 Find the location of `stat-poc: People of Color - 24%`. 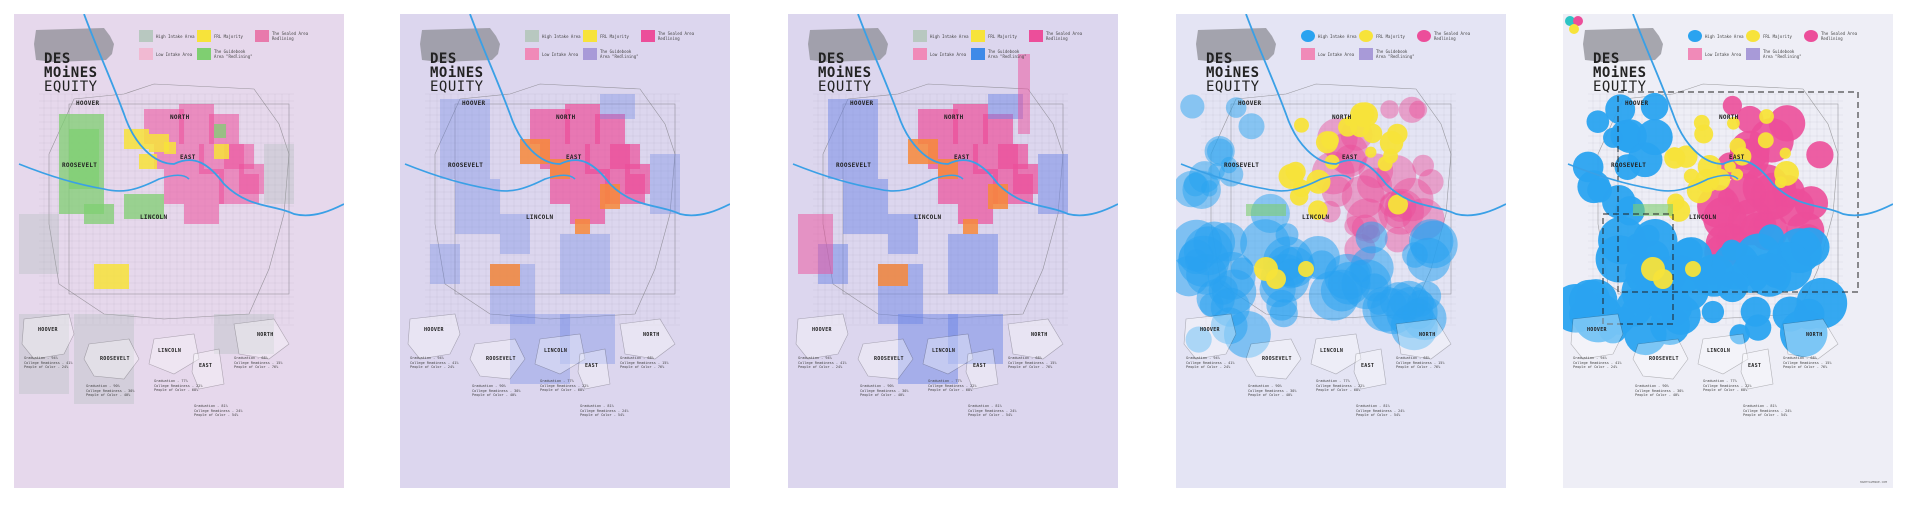

stat-poc: People of Color - 24% is located at coordinates (46, 367).